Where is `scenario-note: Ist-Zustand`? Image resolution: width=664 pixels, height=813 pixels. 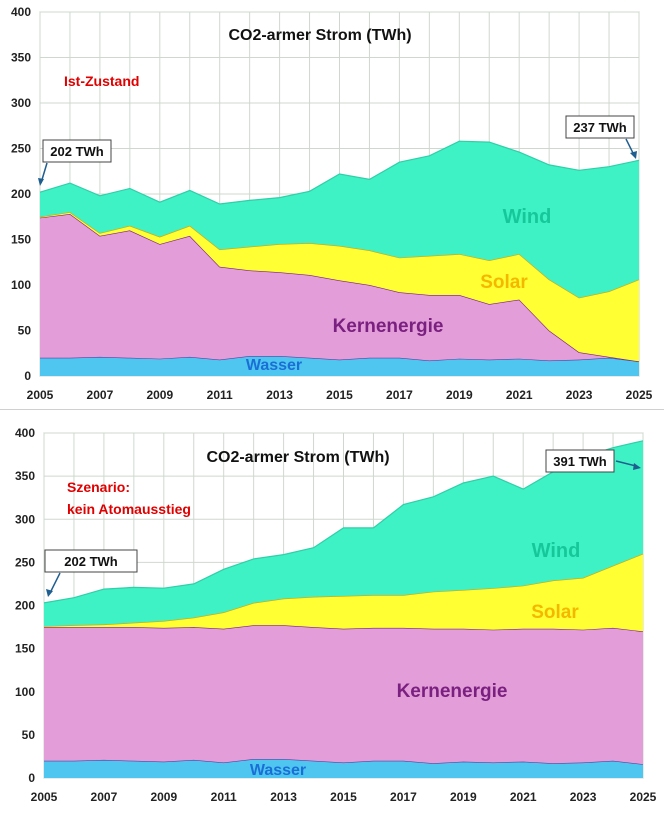
scenario-note: Ist-Zustand is located at coordinates (101, 81).